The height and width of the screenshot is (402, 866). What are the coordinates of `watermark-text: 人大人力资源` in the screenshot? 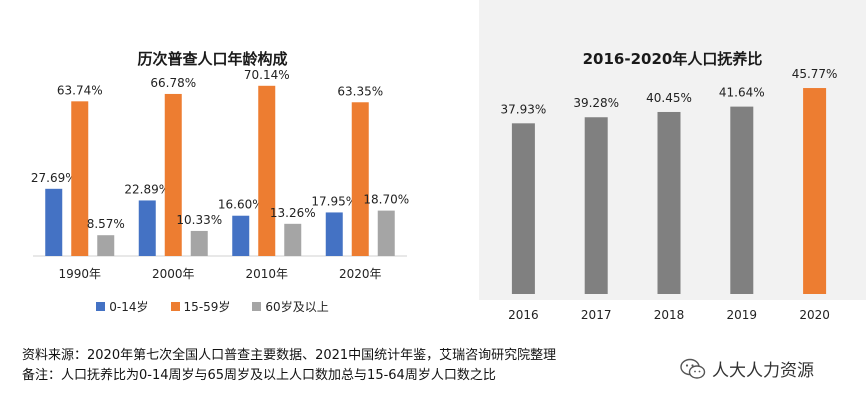 It's located at (763, 371).